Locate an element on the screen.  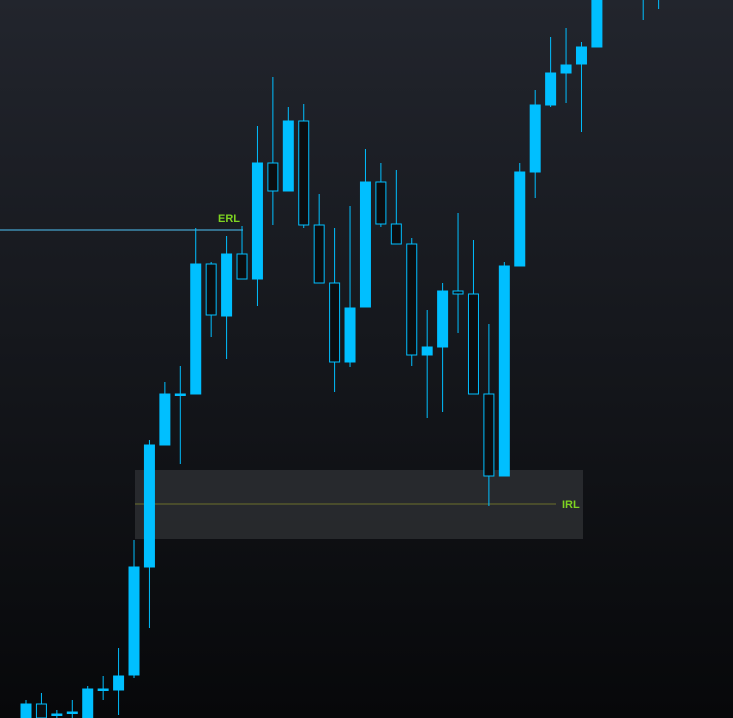
irl-label: IRL is located at coordinates (571, 505).